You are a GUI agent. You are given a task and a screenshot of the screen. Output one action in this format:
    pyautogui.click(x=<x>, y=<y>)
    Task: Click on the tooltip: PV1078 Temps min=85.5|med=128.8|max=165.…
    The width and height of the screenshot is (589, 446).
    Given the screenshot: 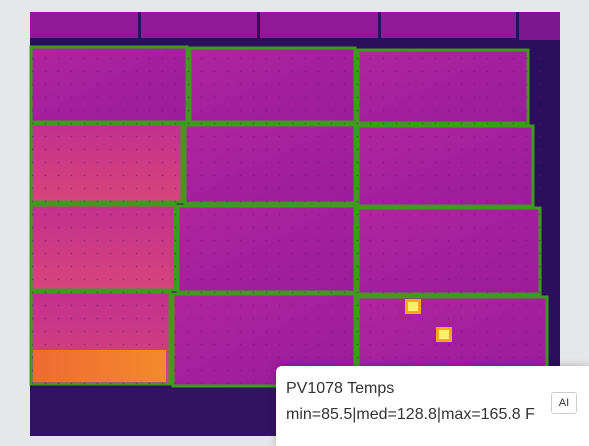 What is the action you would take?
    pyautogui.click(x=432, y=406)
    